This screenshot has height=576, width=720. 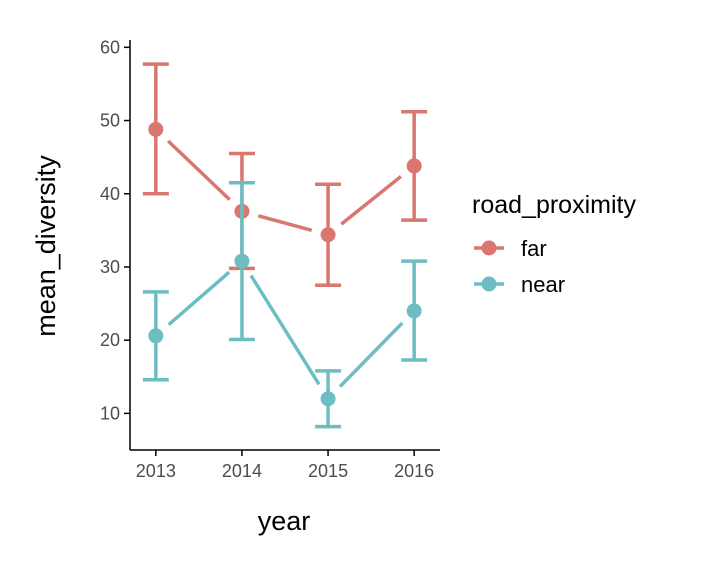 What do you see at coordinates (115, 230) in the screenshot?
I see `y-axis-ticks: 10 20 30 40 50 60` at bounding box center [115, 230].